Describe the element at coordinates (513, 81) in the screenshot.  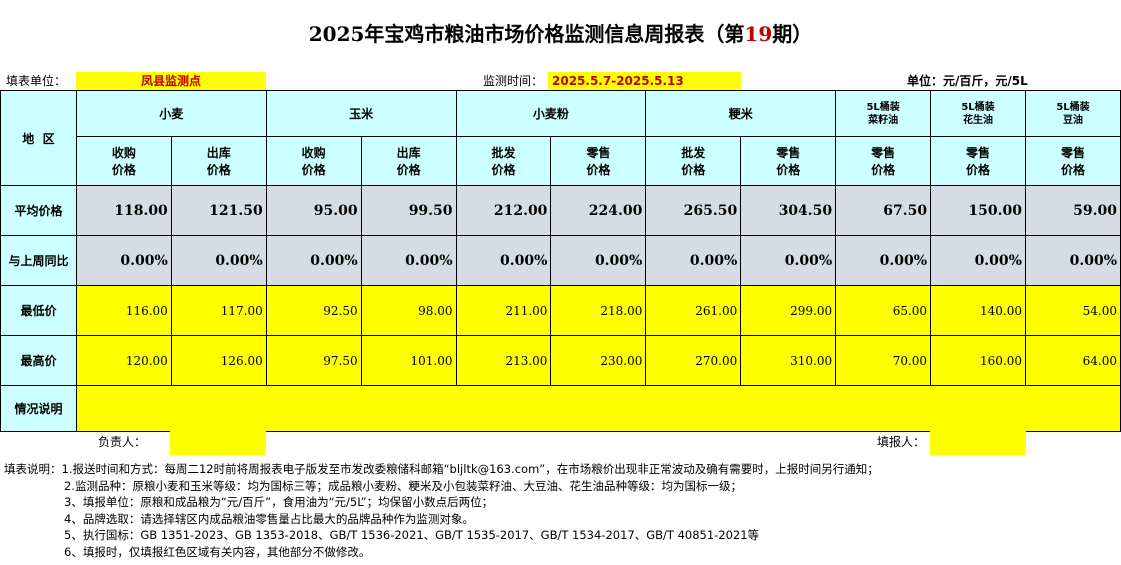
I see `monitor-time-label: 监测时间：` at that location.